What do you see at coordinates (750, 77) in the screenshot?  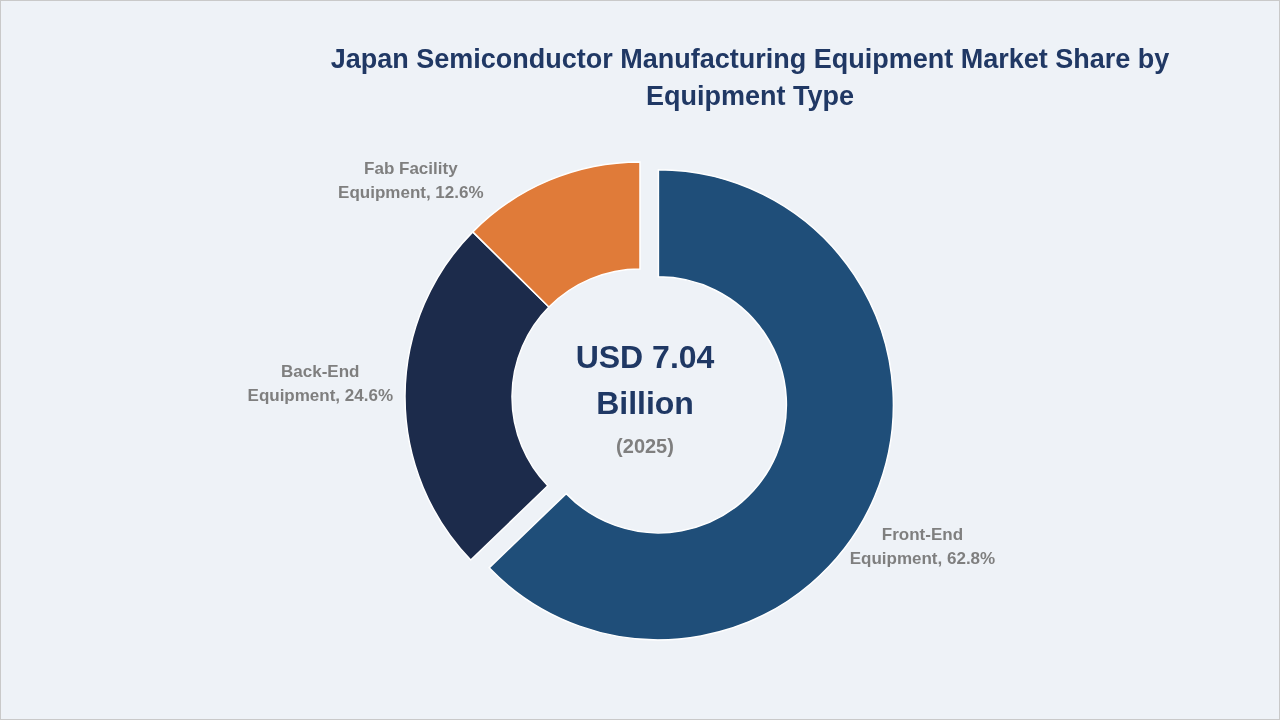 I see `chart-title: Japan Semiconductor Manufacturing Equipment Market Share by Equipment Type` at bounding box center [750, 77].